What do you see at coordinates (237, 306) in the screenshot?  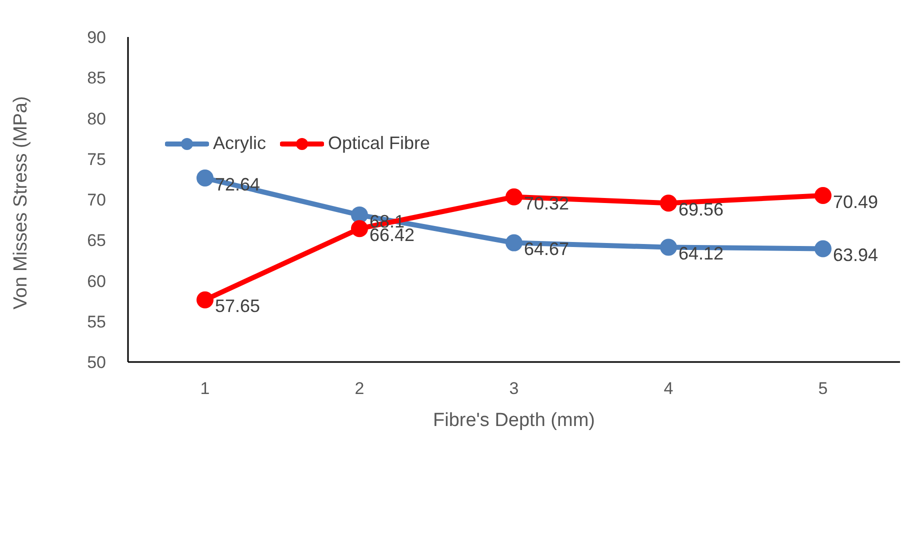 I see `data-label: 57.65` at bounding box center [237, 306].